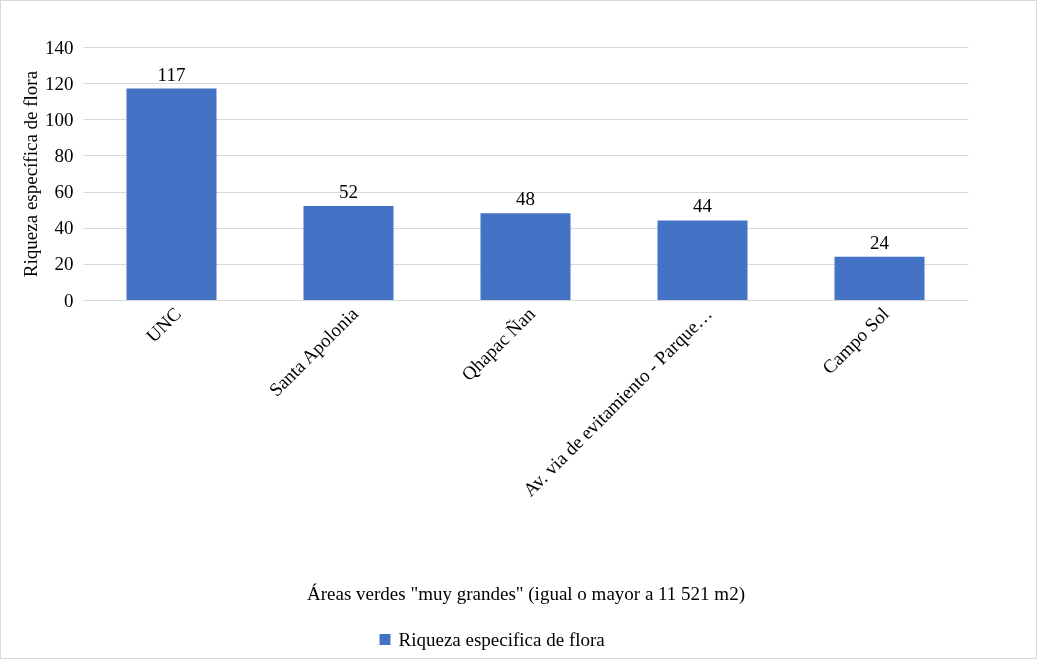 This screenshot has height=661, width=1039. I want to click on y-axis-title: Riqueza específica de flora, so click(30, 174).